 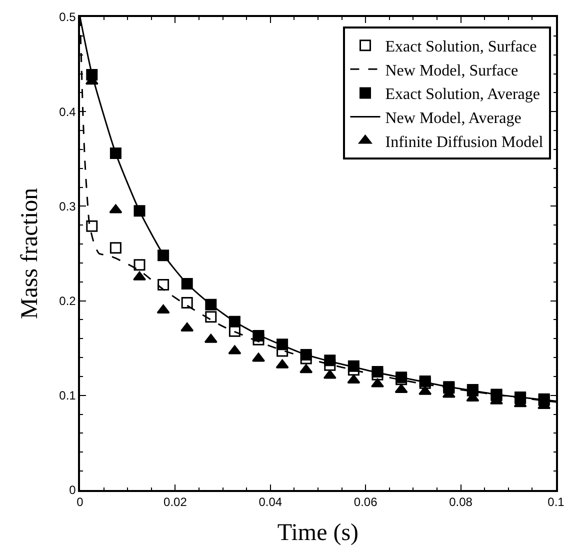 I want to click on x-tick-label: 0.08, so click(x=461, y=502).